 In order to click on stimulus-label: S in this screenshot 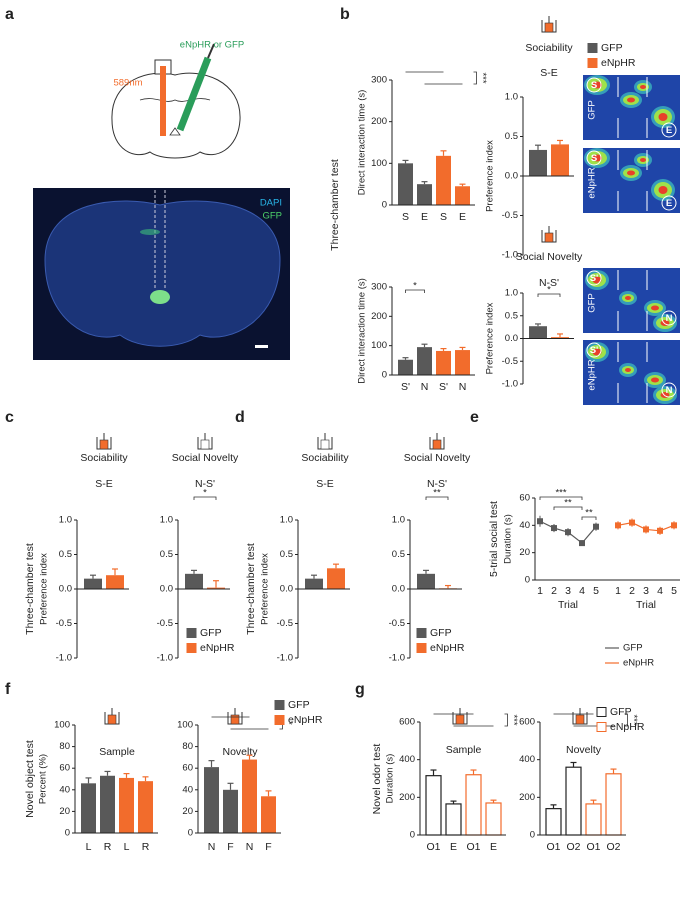, I will do `click(594, 85)`.